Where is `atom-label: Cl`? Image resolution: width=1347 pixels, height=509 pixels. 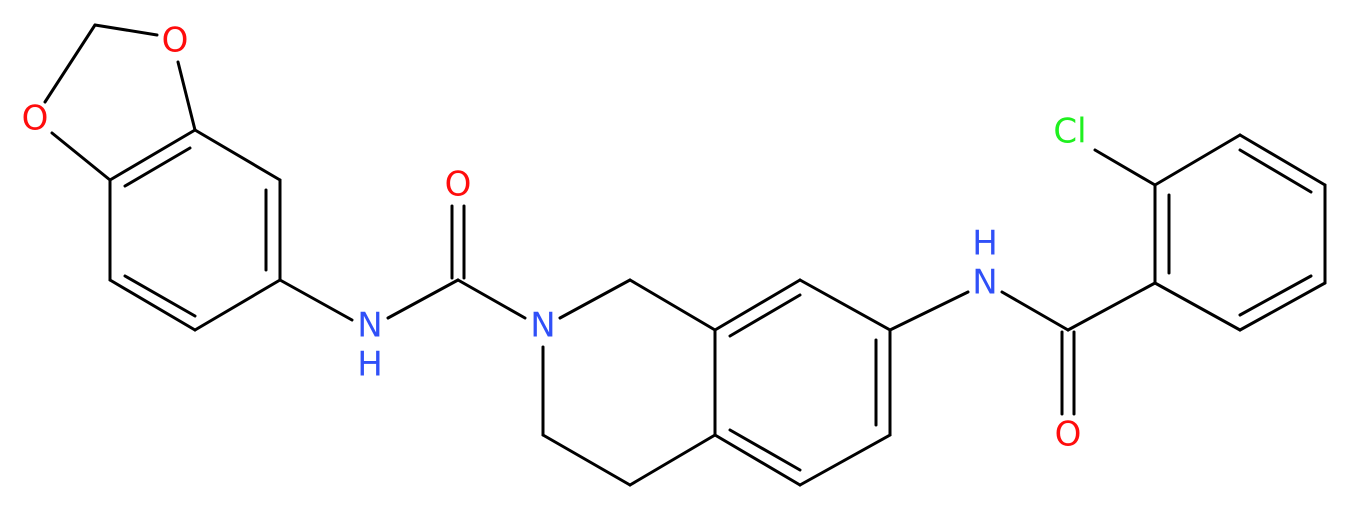 atom-label: Cl is located at coordinates (1069, 132).